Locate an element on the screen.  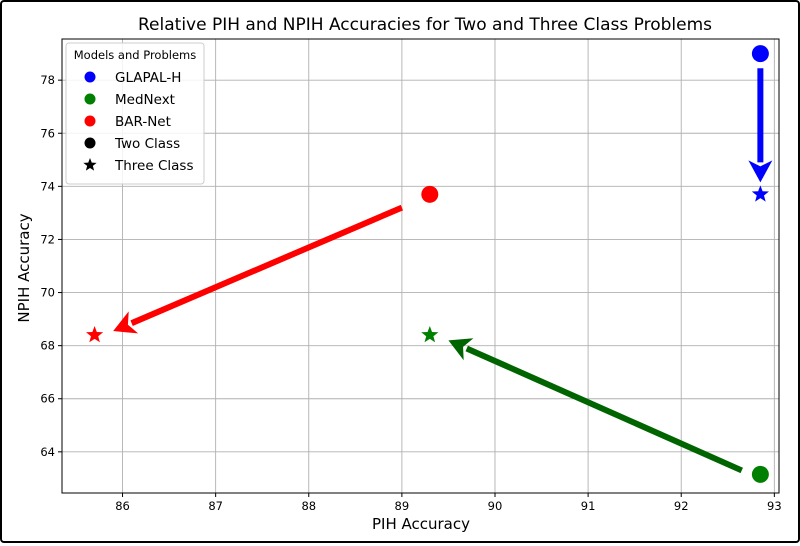
x-tick-label: 89 is located at coordinates (402, 506).